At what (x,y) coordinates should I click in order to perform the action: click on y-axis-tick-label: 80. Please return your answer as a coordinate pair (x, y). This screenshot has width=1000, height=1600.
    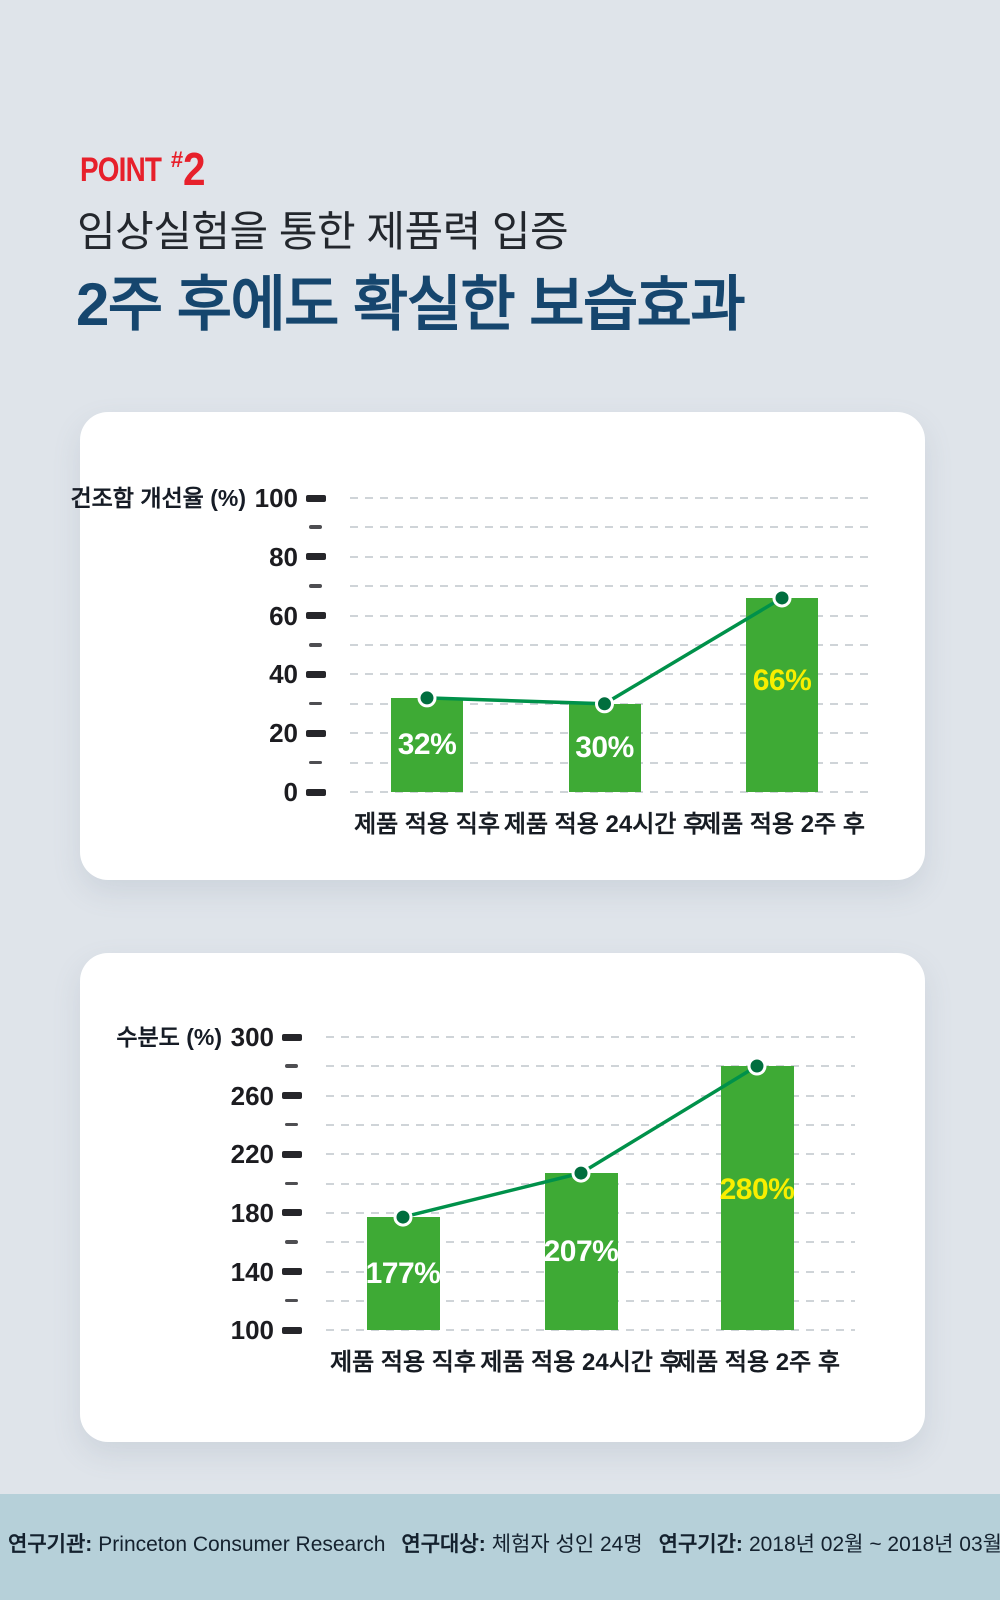
    Looking at the image, I should click on (283, 556).